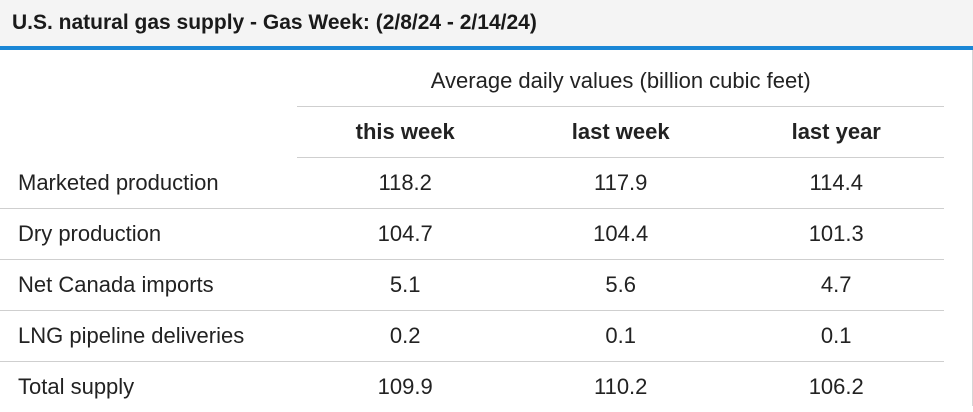  What do you see at coordinates (405, 132) in the screenshot?
I see `column-header-this-week: this week` at bounding box center [405, 132].